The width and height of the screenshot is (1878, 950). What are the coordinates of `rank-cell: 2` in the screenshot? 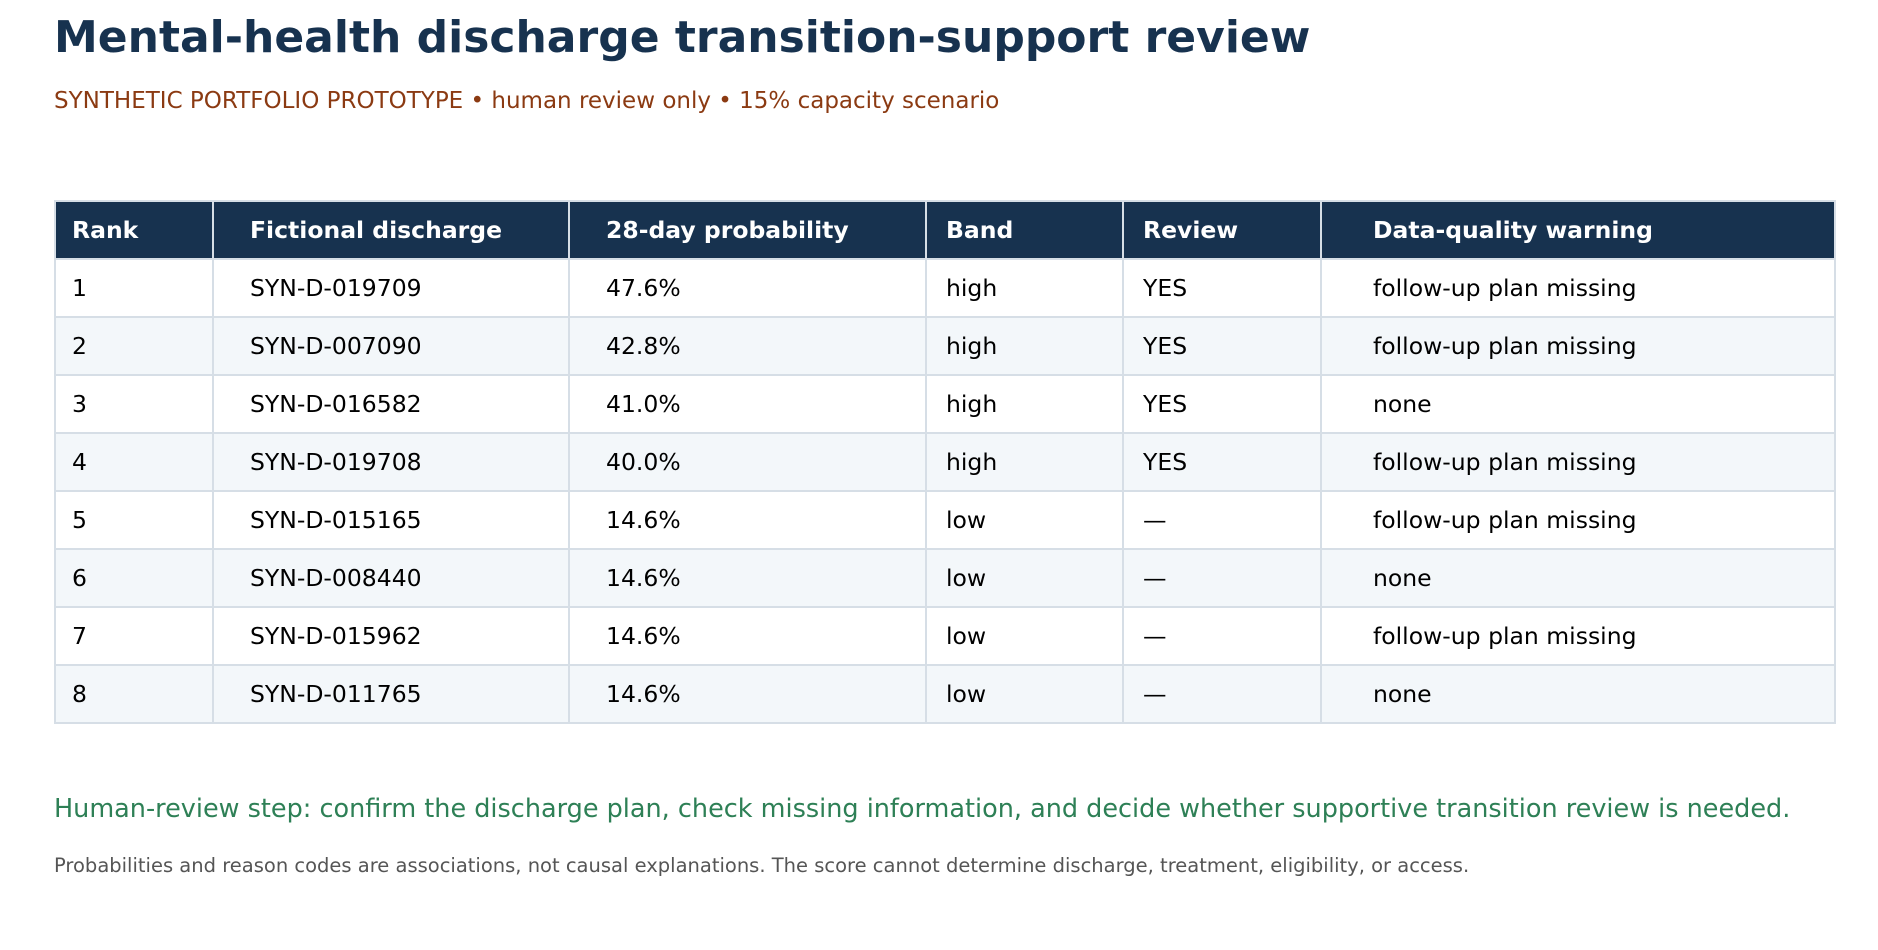 It's located at (134, 346).